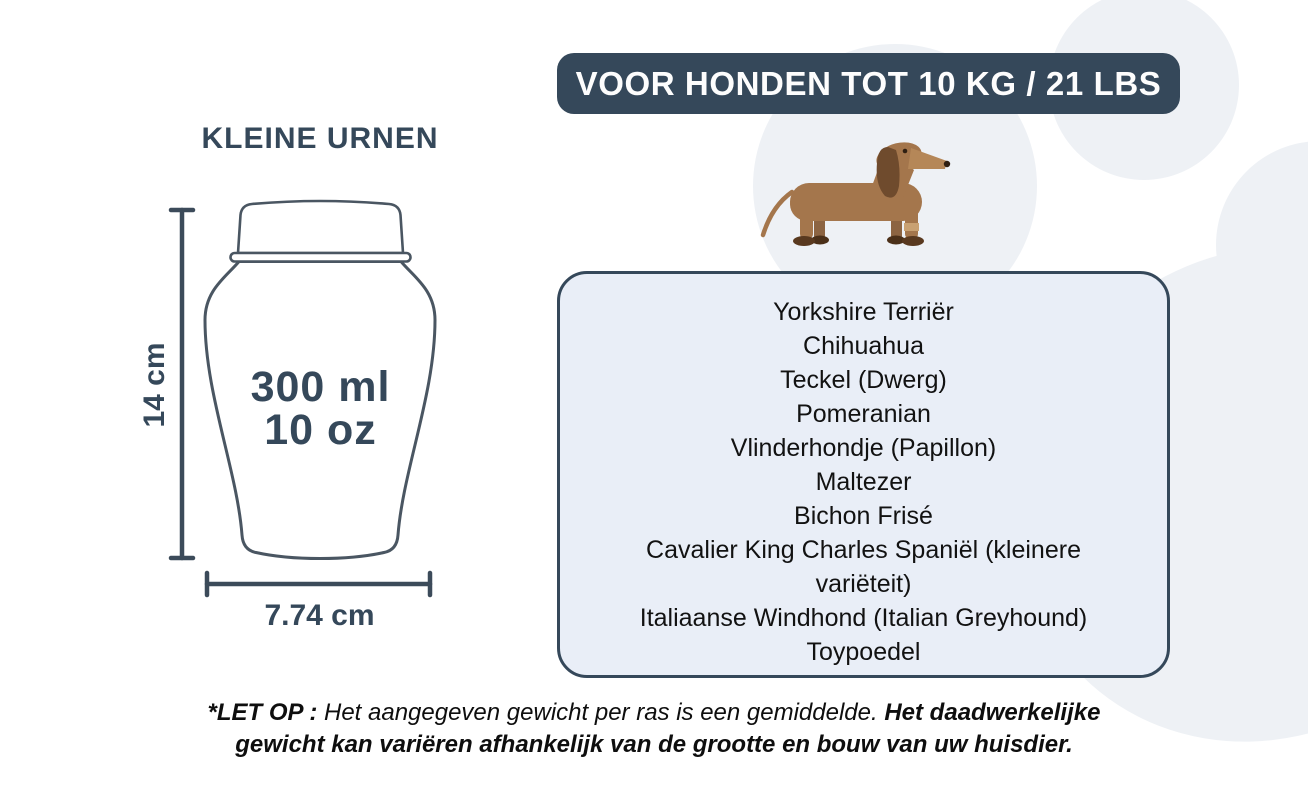 The image size is (1308, 788). I want to click on breed-item: Yorkshire Terriër, so click(863, 312).